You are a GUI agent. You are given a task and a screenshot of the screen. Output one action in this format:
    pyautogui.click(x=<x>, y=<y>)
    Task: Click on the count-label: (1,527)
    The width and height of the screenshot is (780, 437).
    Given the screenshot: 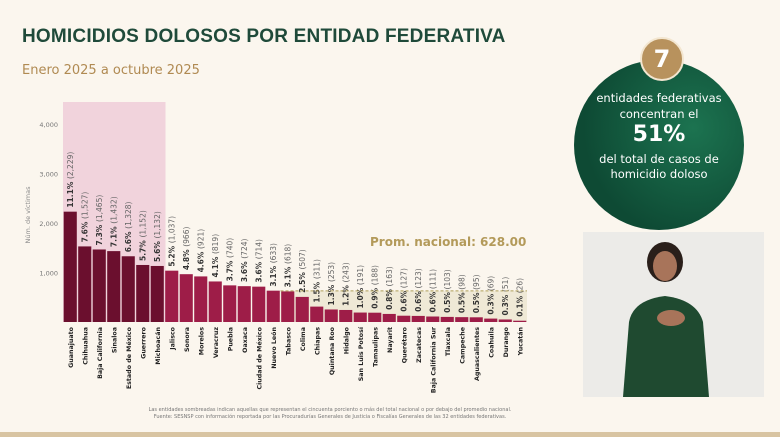 What is the action you would take?
    pyautogui.click(x=84, y=205)
    